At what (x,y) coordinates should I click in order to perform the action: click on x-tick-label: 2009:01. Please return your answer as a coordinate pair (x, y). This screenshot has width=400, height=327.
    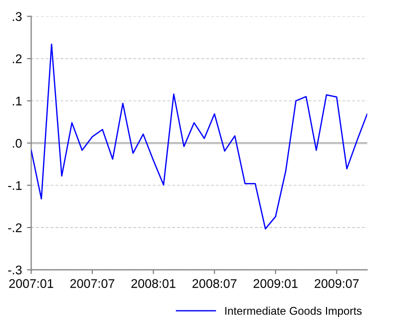
    Looking at the image, I should click on (276, 283).